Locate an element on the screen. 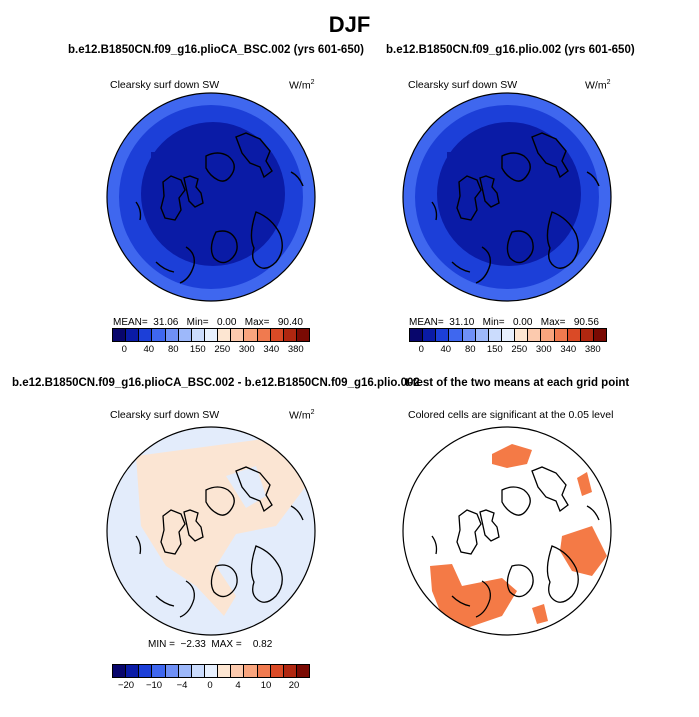 The image size is (699, 717). panel1-stats: MEAN= 31.06 Min= 0.00 Max= 90.40 is located at coordinates (208, 322).